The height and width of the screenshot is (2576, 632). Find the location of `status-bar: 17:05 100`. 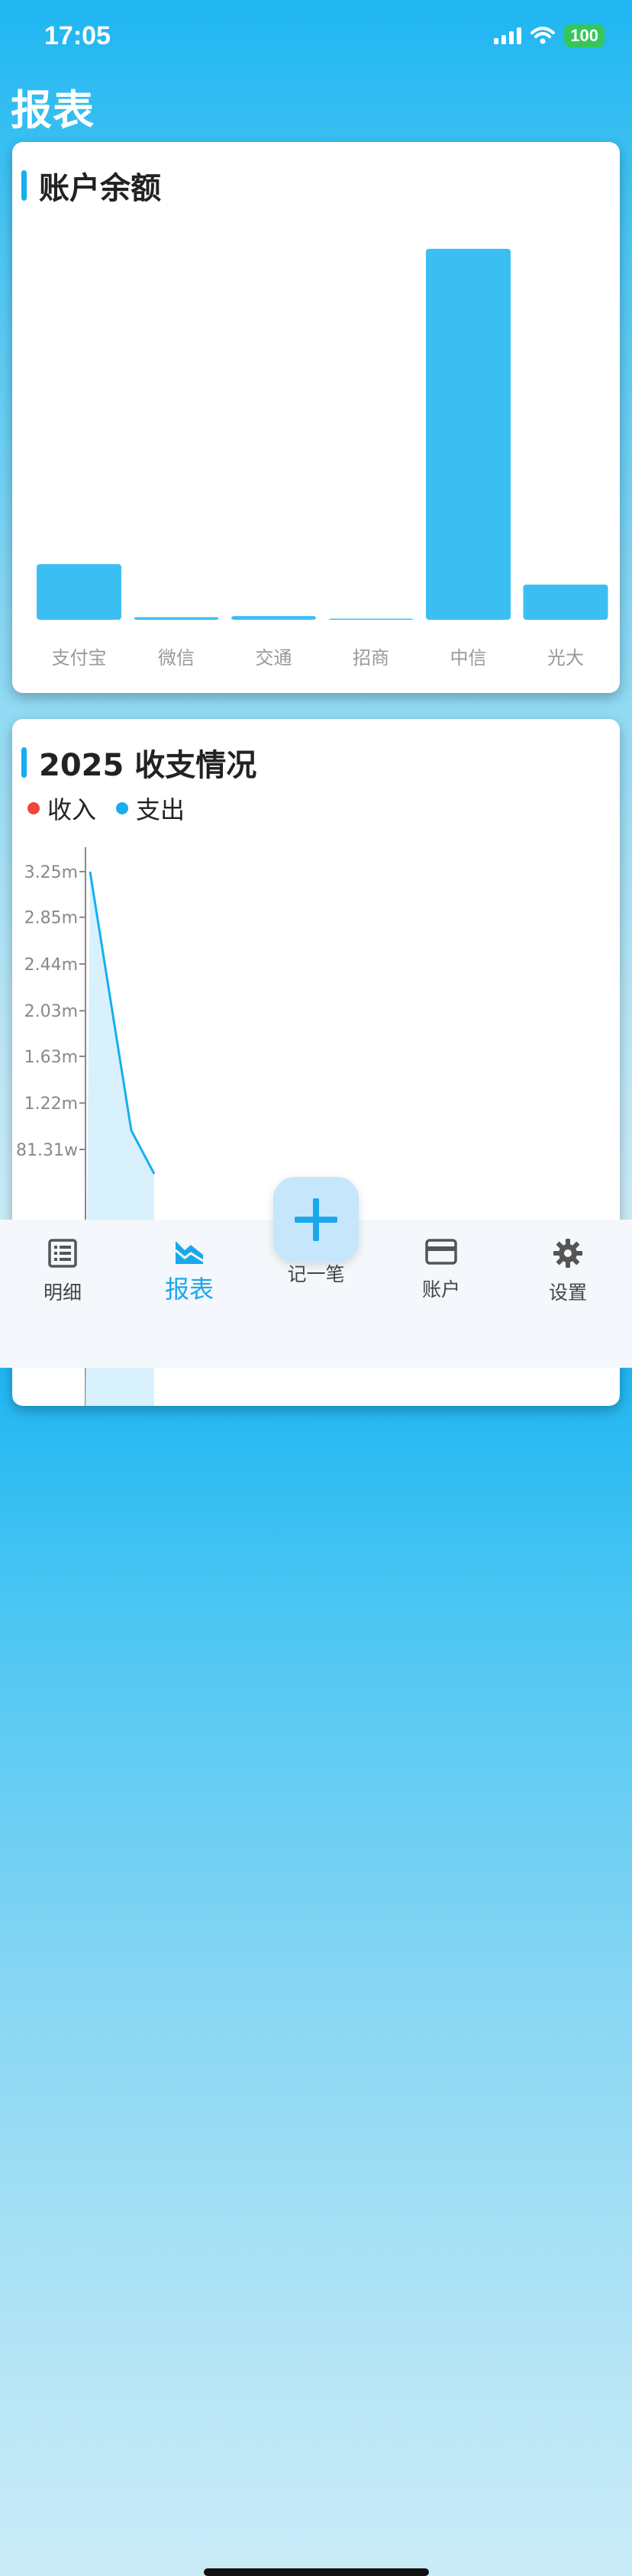

status-bar: 17:05 100 is located at coordinates (316, 38).